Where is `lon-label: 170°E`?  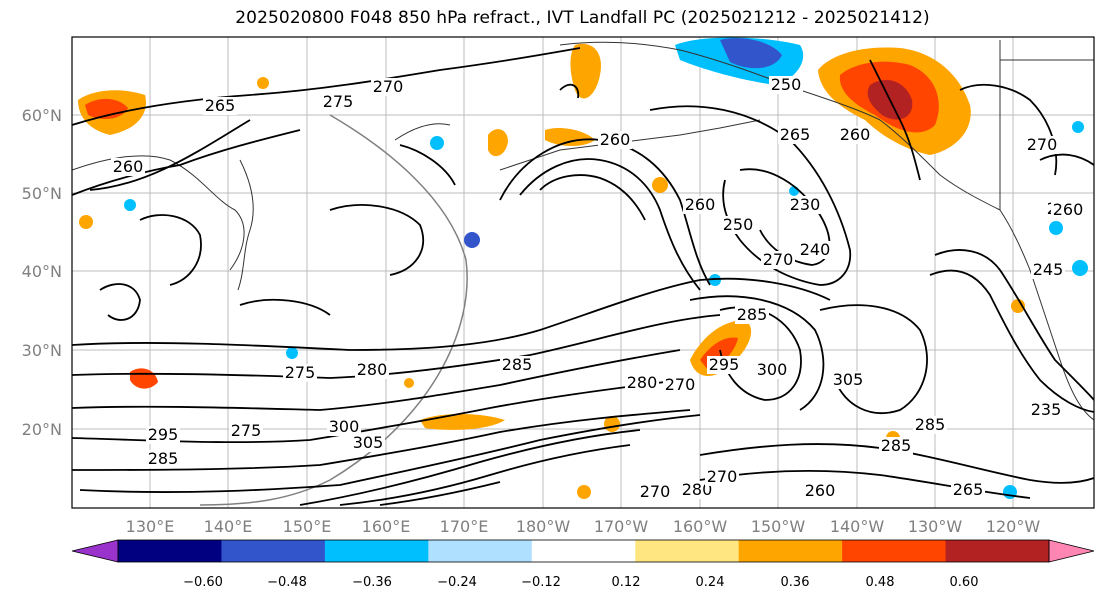
lon-label: 170°E is located at coordinates (464, 526).